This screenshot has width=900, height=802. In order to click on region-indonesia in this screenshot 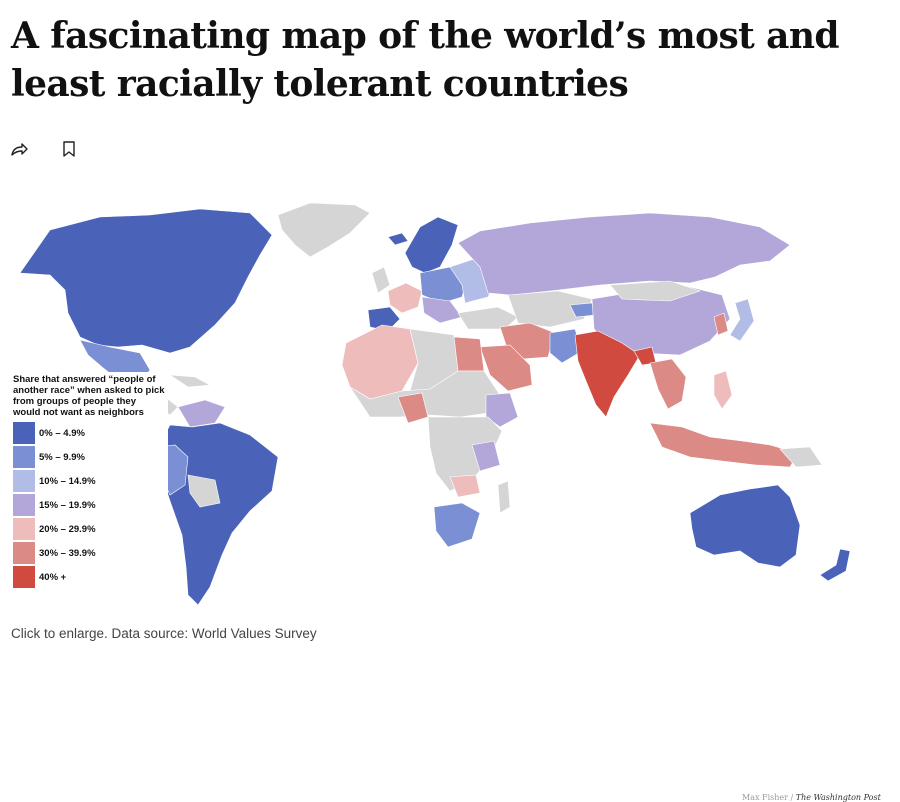, I will do `click(724, 445)`.